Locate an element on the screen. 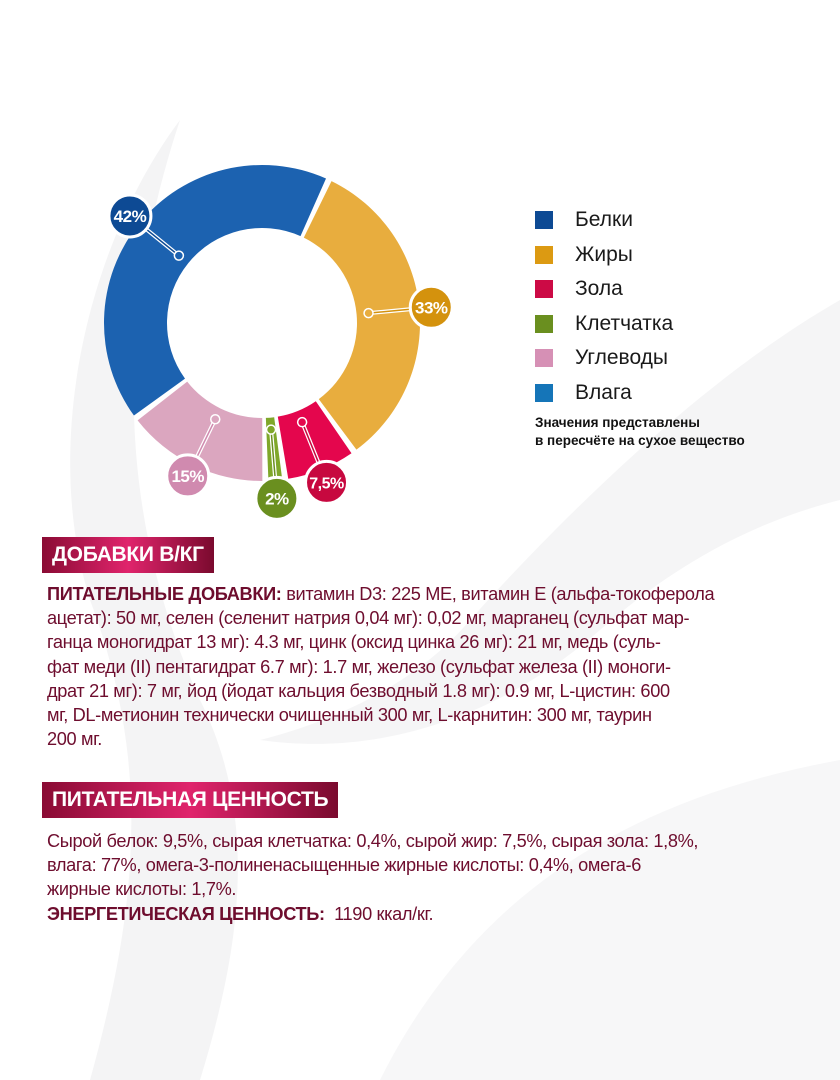 The image size is (840, 1080). data-label-2: 2% is located at coordinates (277, 472).